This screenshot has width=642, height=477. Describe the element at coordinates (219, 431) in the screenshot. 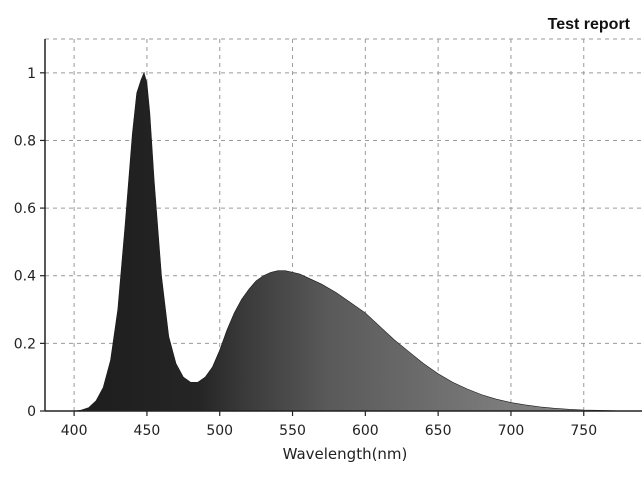

I see `x-tick-label: 500` at that location.